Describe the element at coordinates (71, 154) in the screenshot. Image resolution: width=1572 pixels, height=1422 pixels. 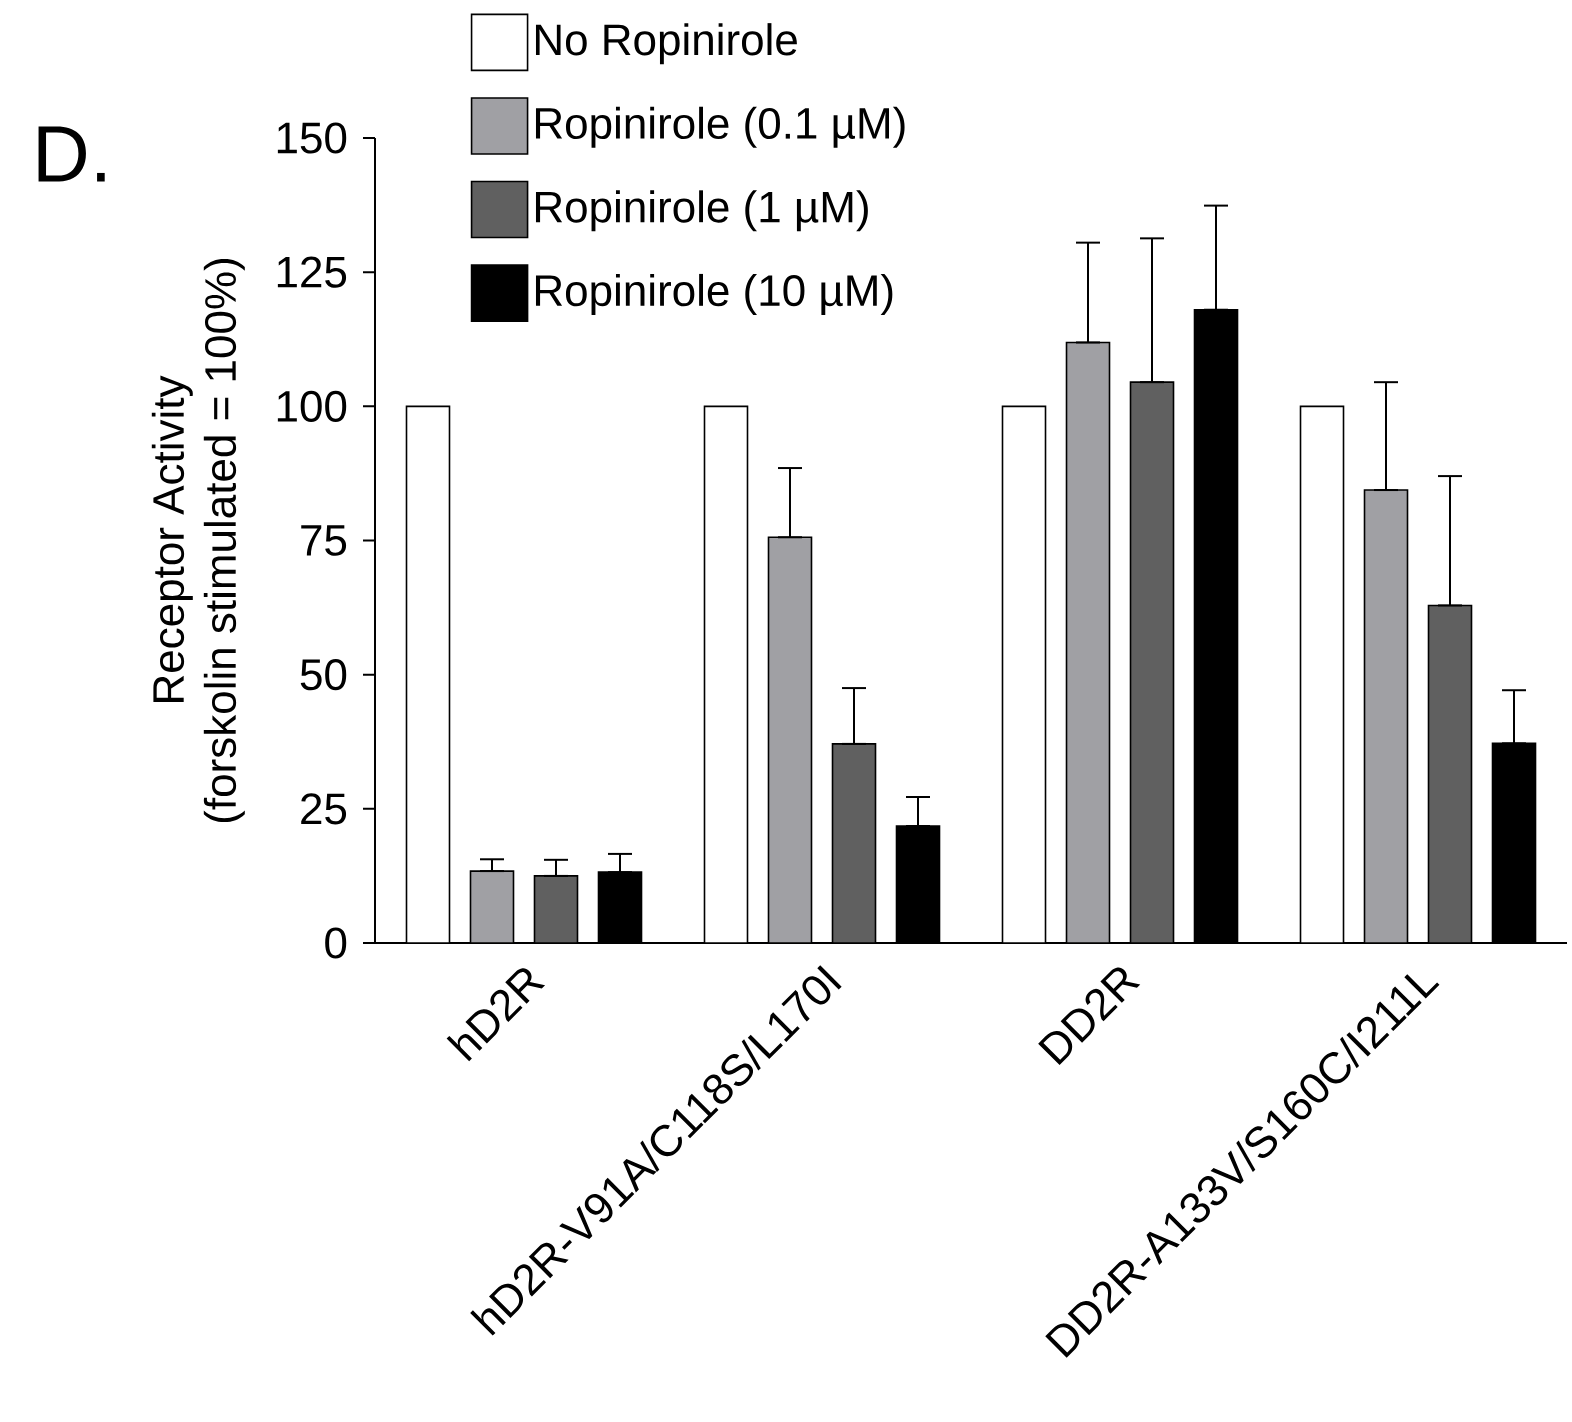
I see `text: D.` at that location.